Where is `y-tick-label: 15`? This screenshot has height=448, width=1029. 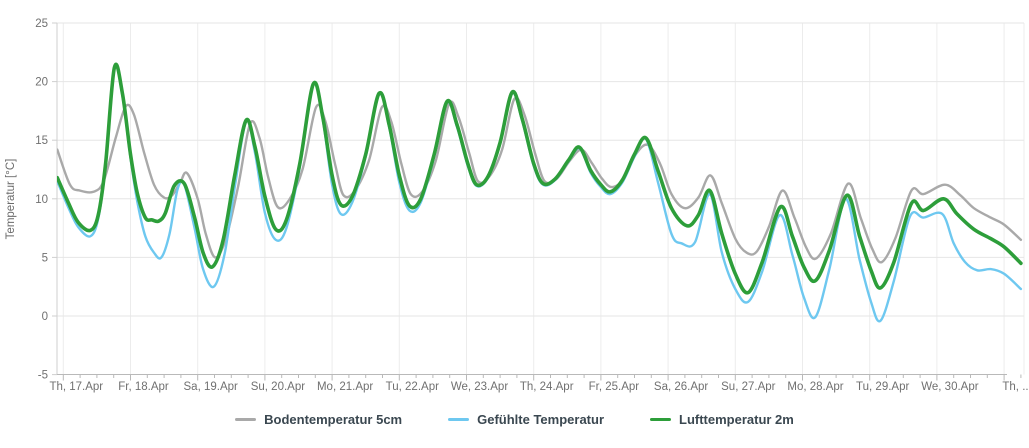 y-tick-label: 15 is located at coordinates (41, 141).